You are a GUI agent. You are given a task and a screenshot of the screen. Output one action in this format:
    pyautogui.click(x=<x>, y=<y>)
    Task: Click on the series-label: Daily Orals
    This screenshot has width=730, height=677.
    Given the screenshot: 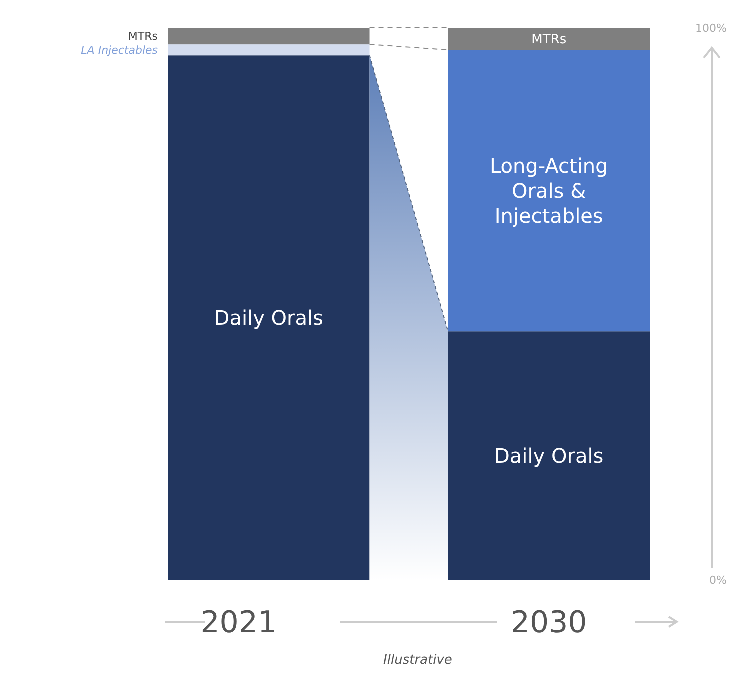 What is the action you would take?
    pyautogui.click(x=269, y=318)
    